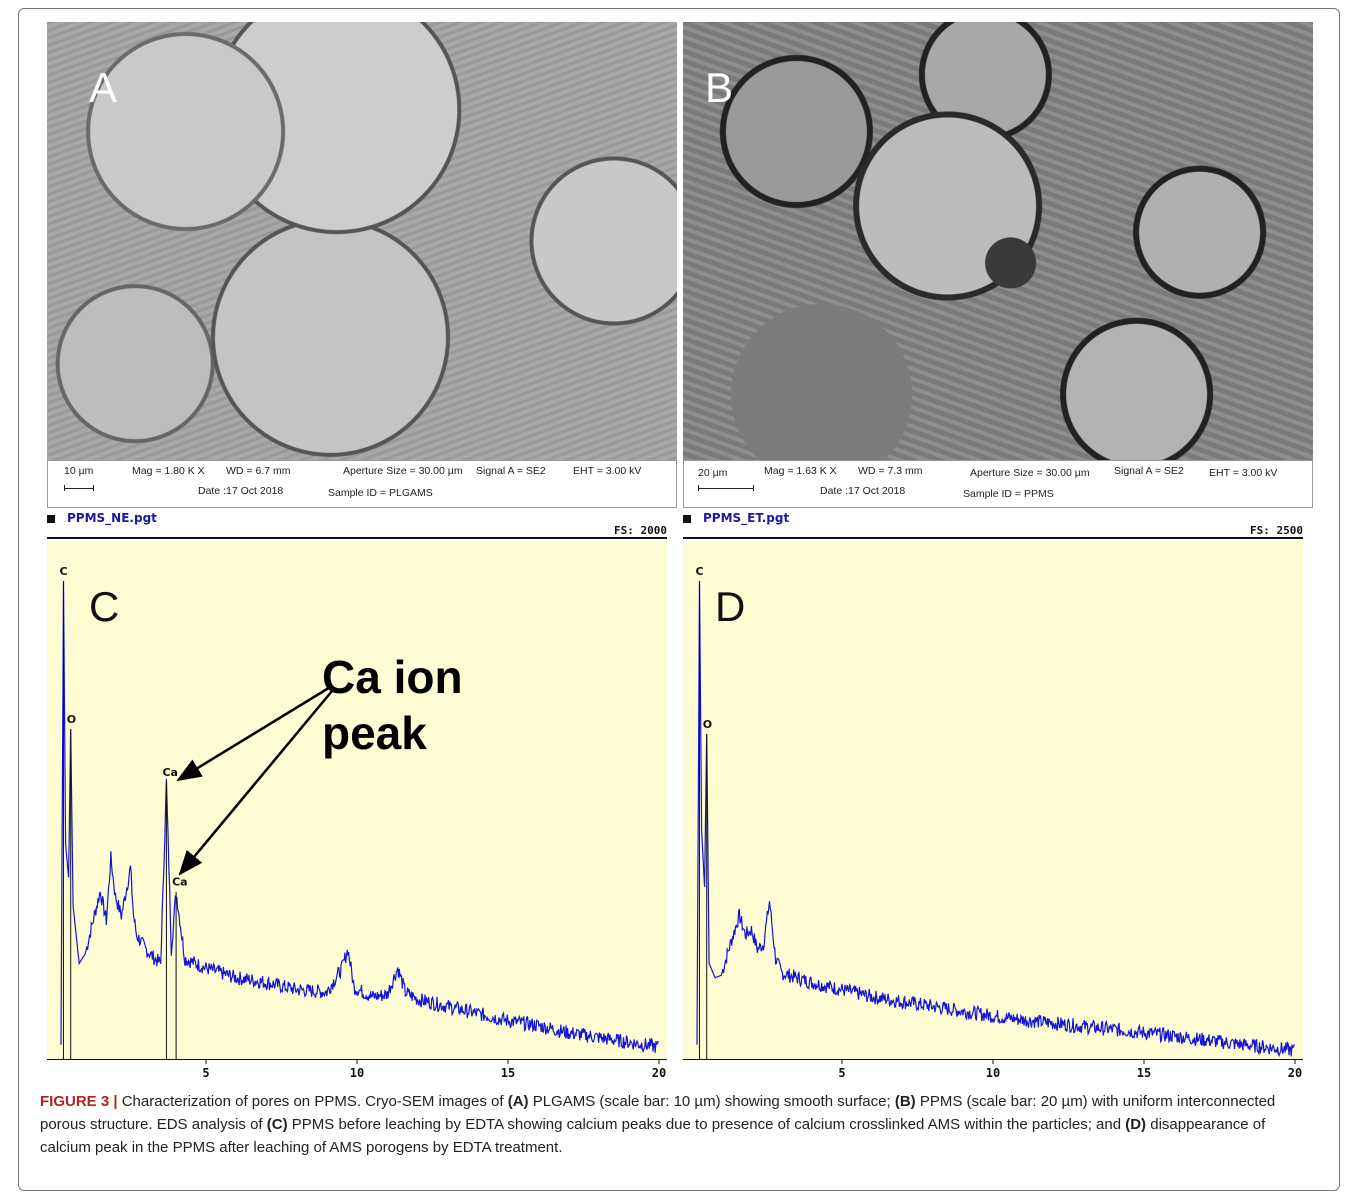 The image size is (1358, 1199). I want to click on caption-ref-d: (D), so click(1136, 1124).